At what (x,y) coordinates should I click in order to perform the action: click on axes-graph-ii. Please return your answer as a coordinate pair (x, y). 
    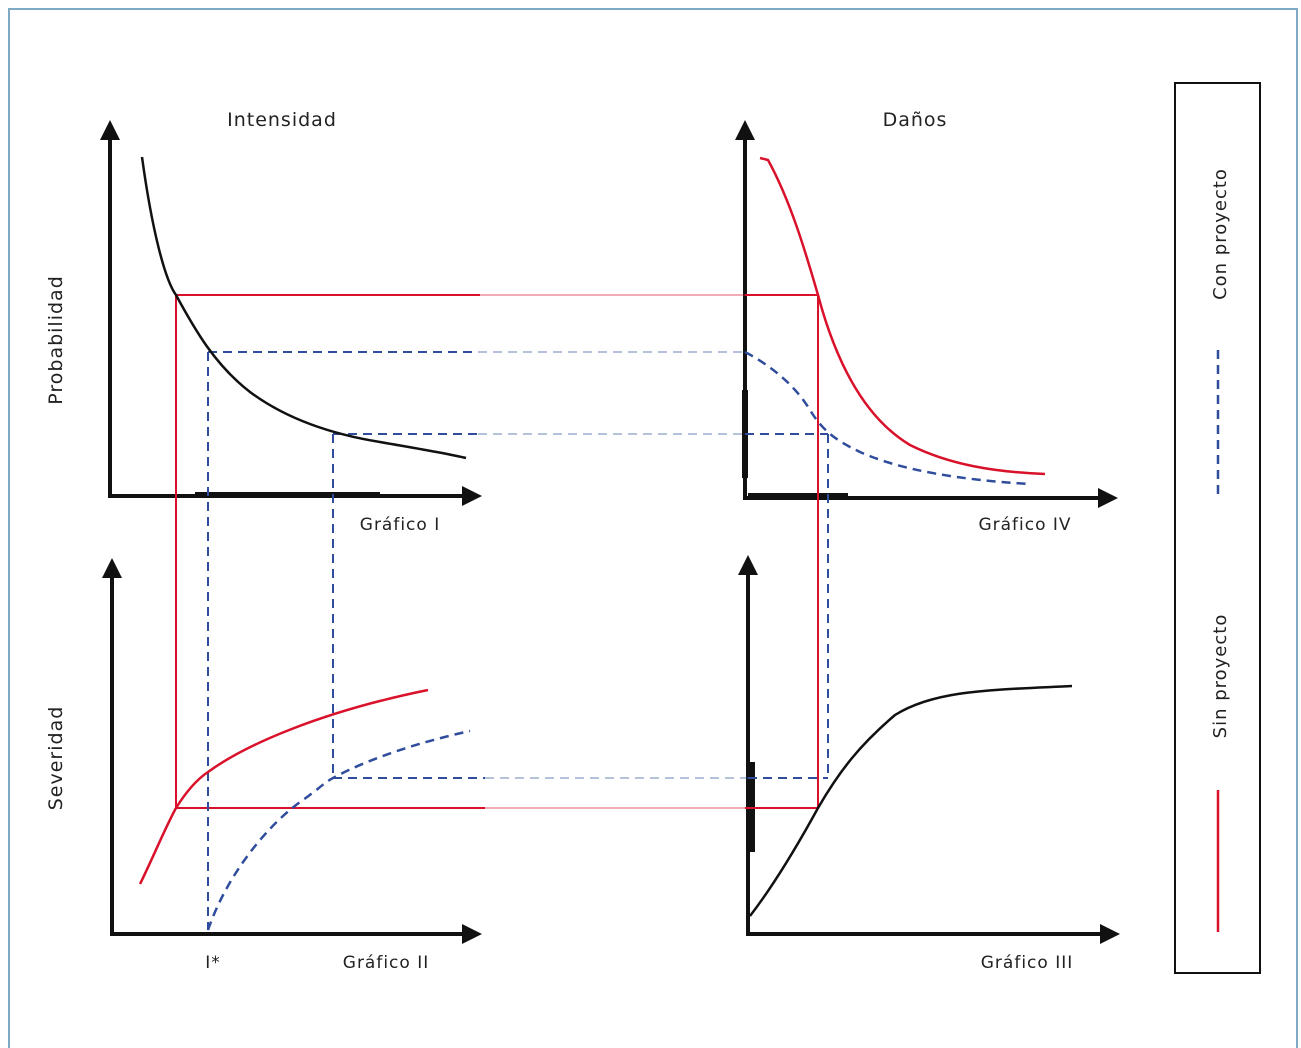
    Looking at the image, I should click on (292, 751).